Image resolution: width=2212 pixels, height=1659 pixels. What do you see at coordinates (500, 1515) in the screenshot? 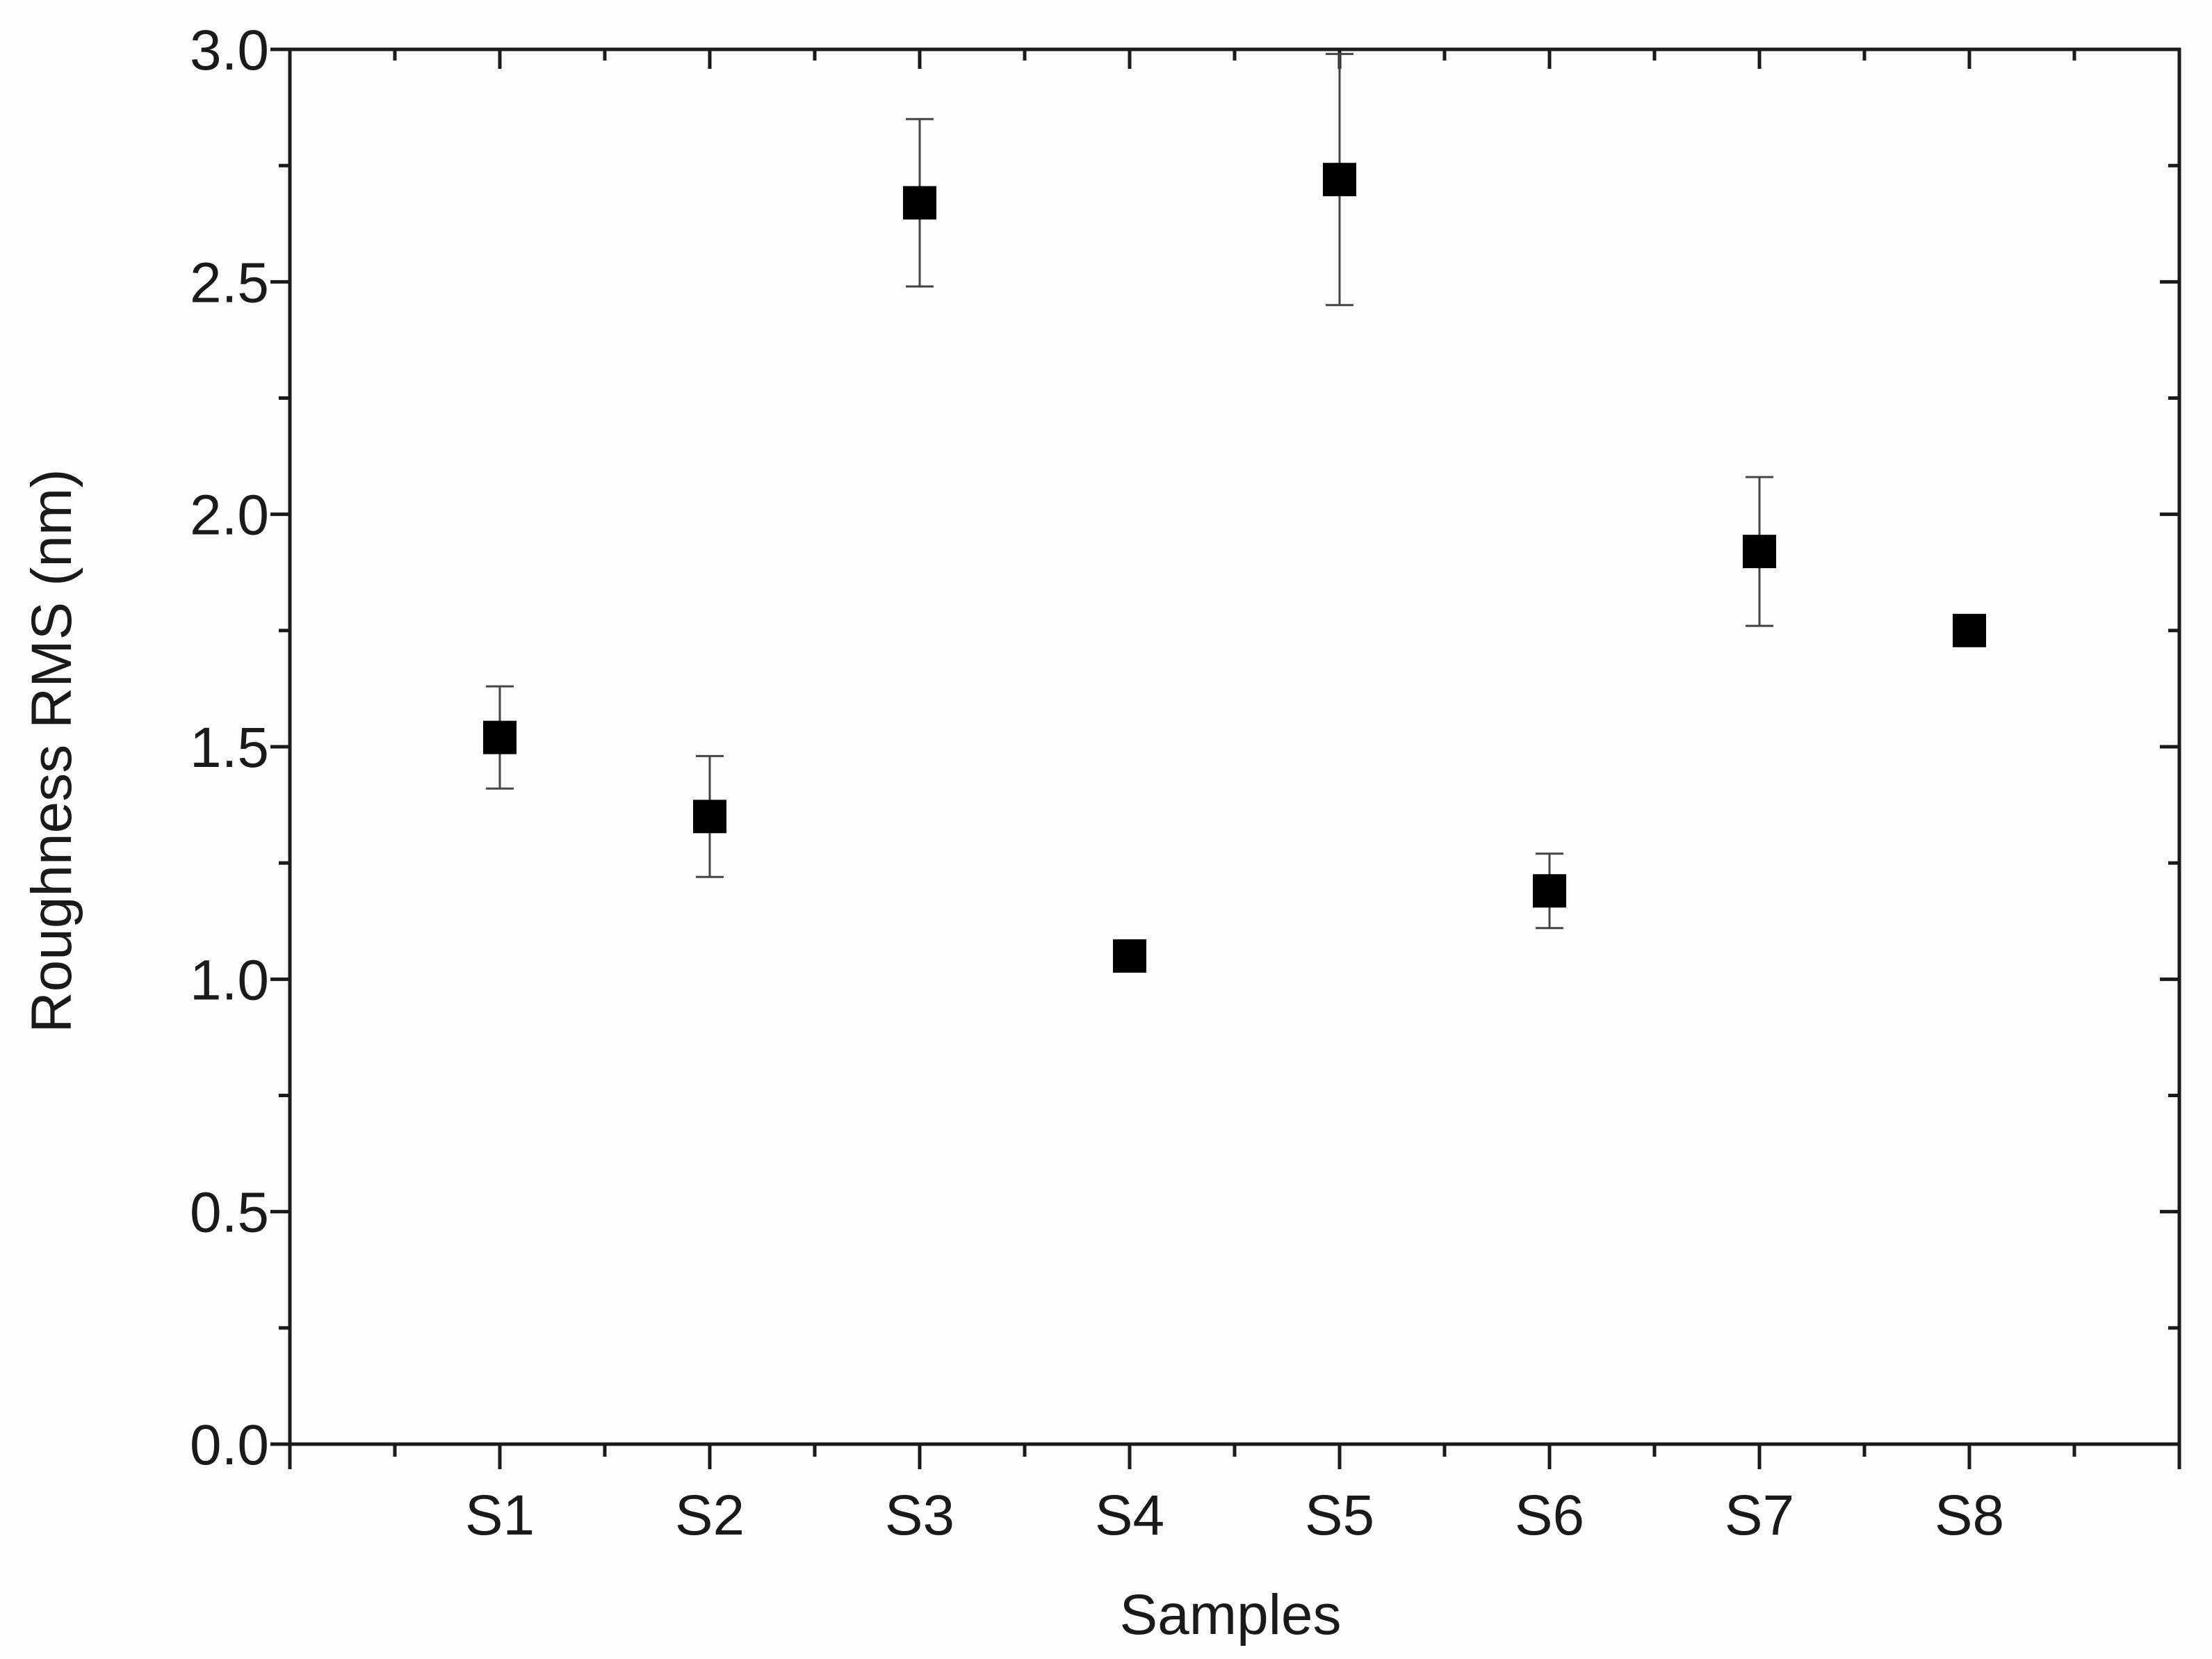
I see `x-tick-label: S1` at bounding box center [500, 1515].